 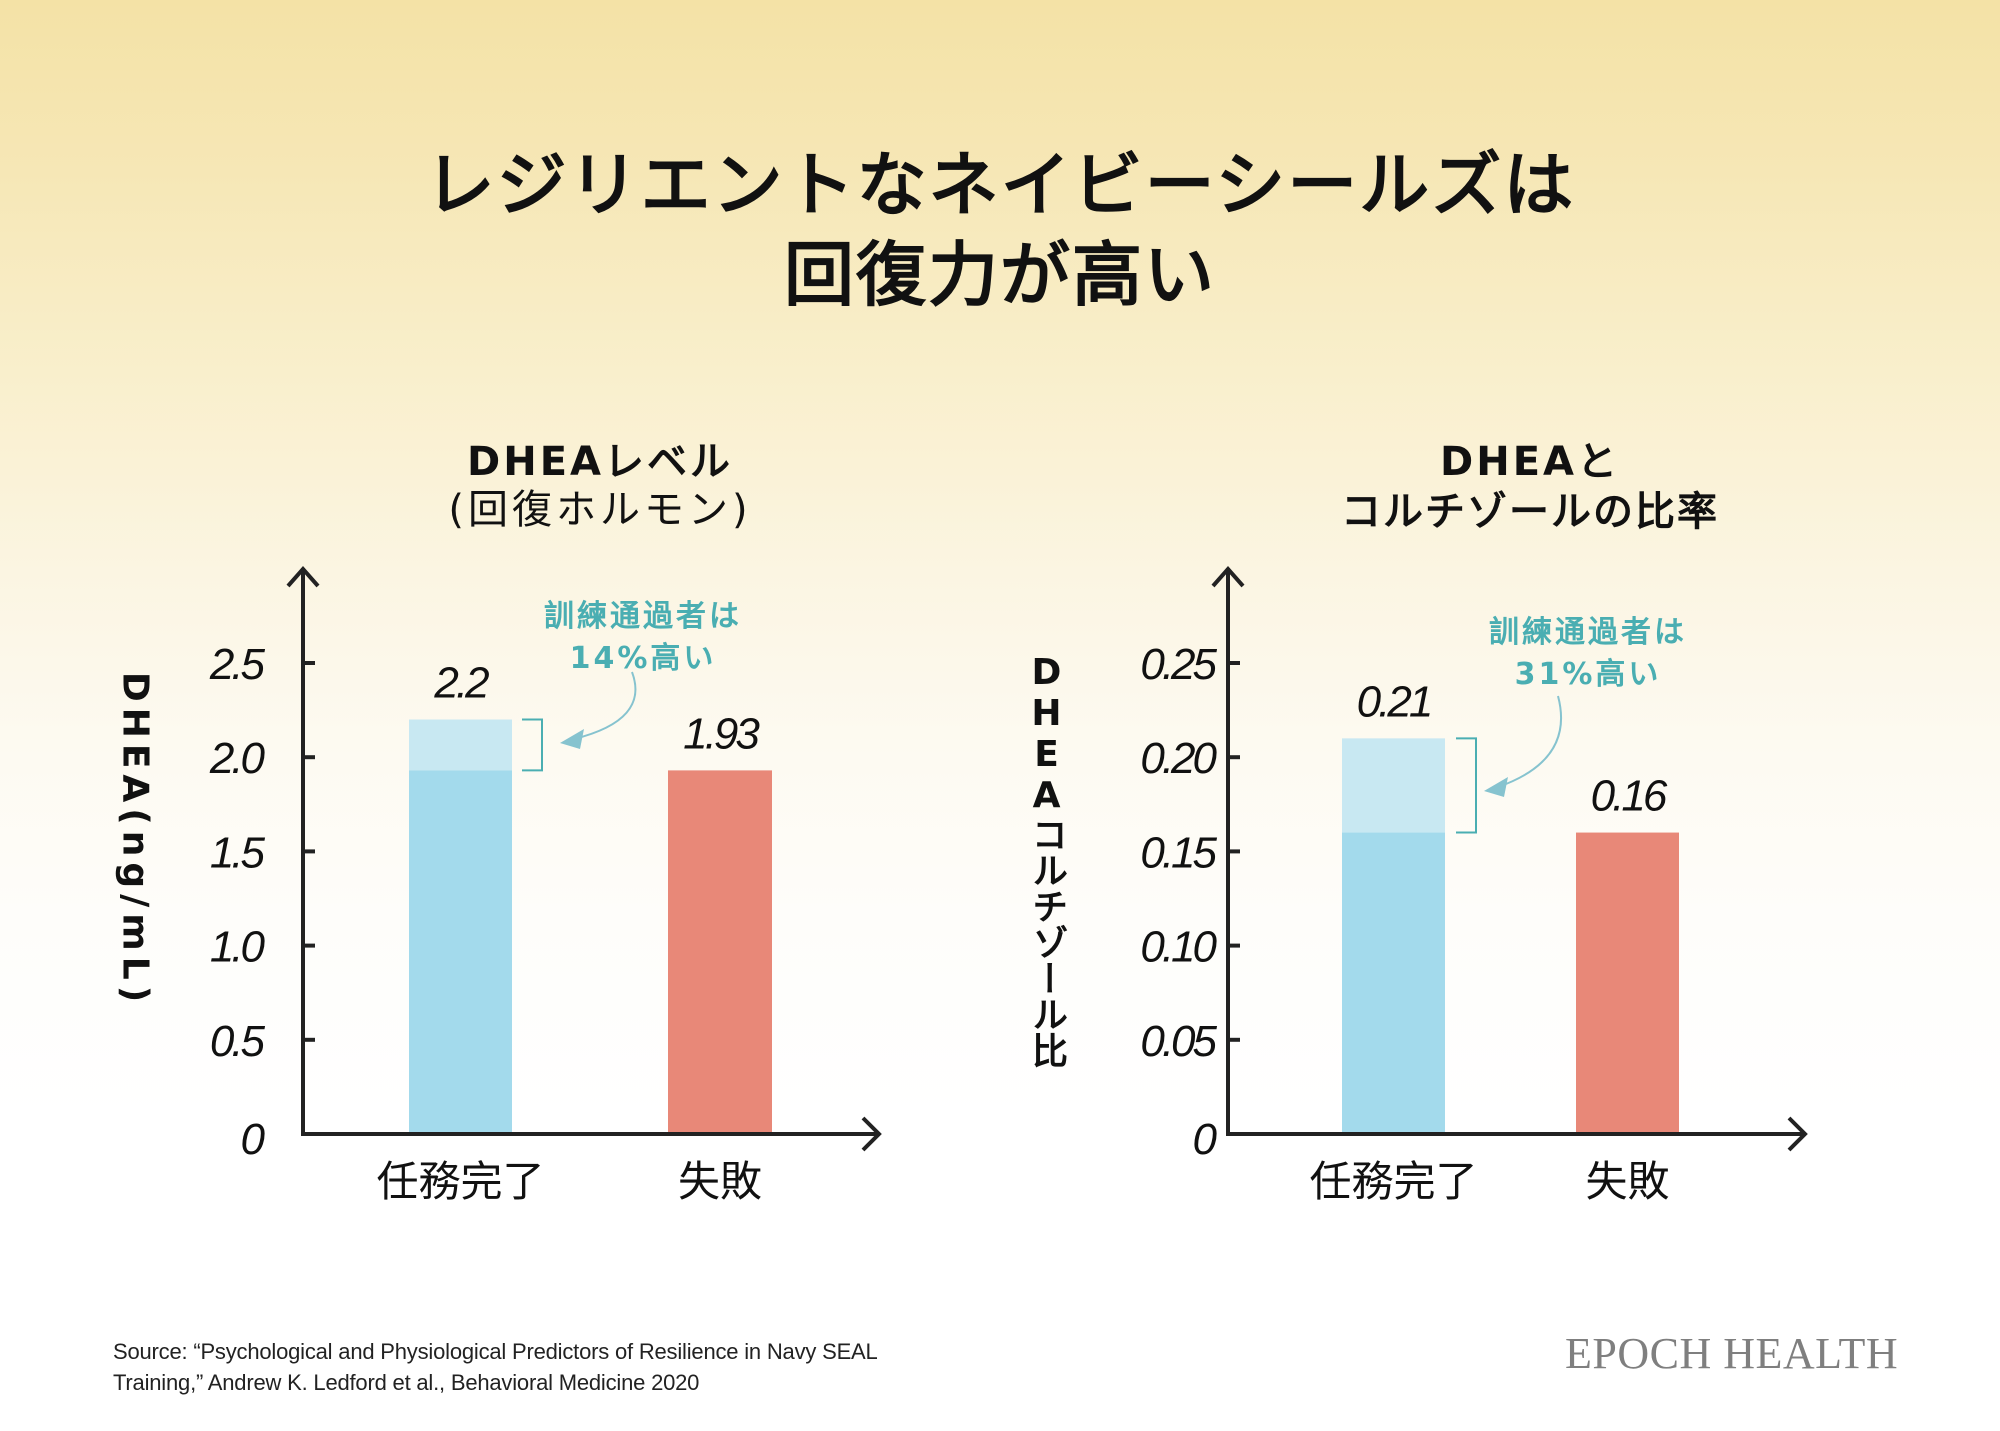 I want to click on chart1-title: DHEAレベル, so click(x=600, y=462).